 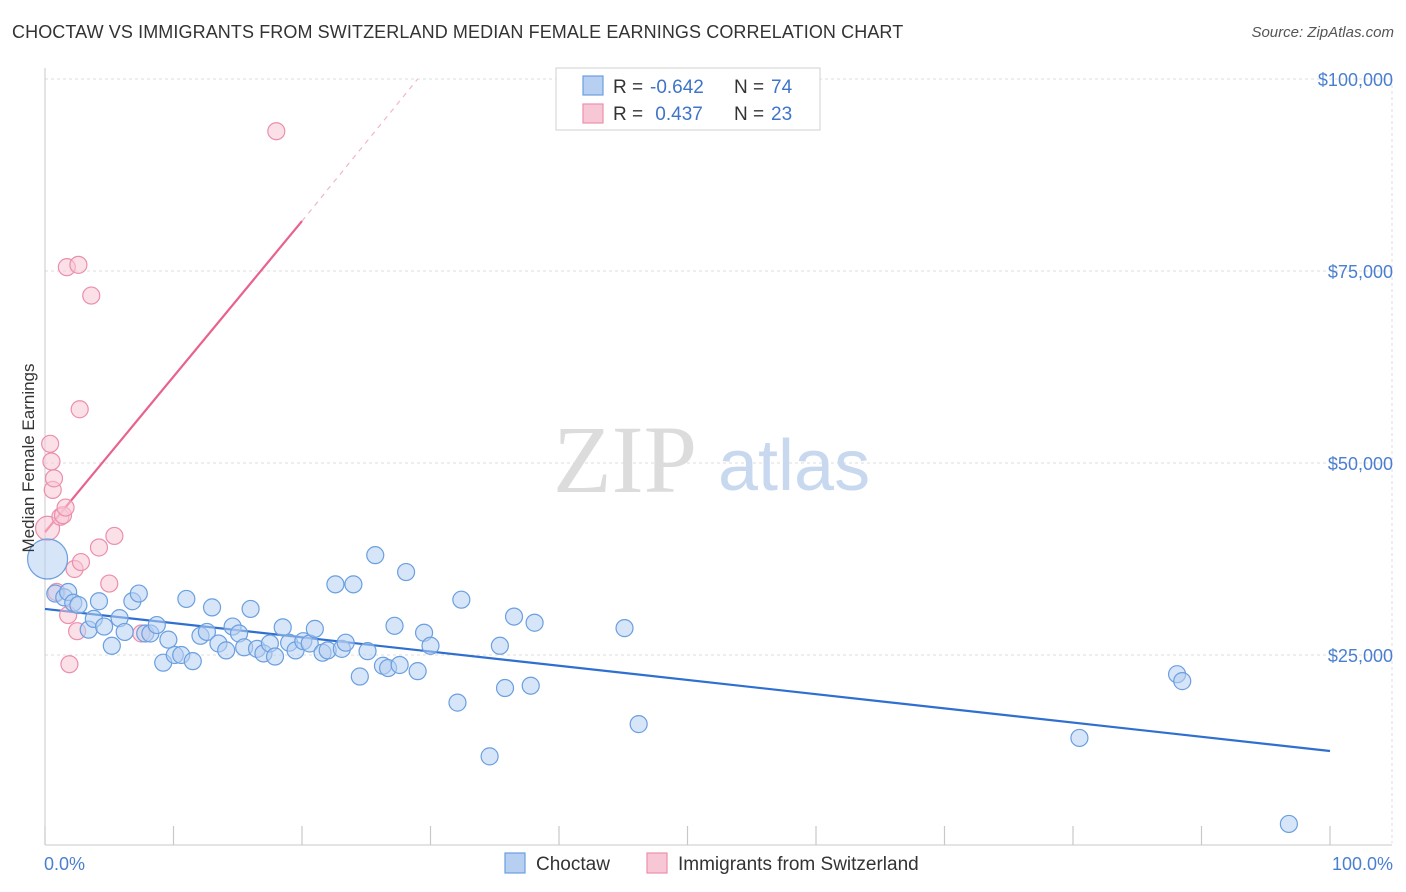 I want to click on y-tick-label-0: $25,000, so click(x=1360, y=656).